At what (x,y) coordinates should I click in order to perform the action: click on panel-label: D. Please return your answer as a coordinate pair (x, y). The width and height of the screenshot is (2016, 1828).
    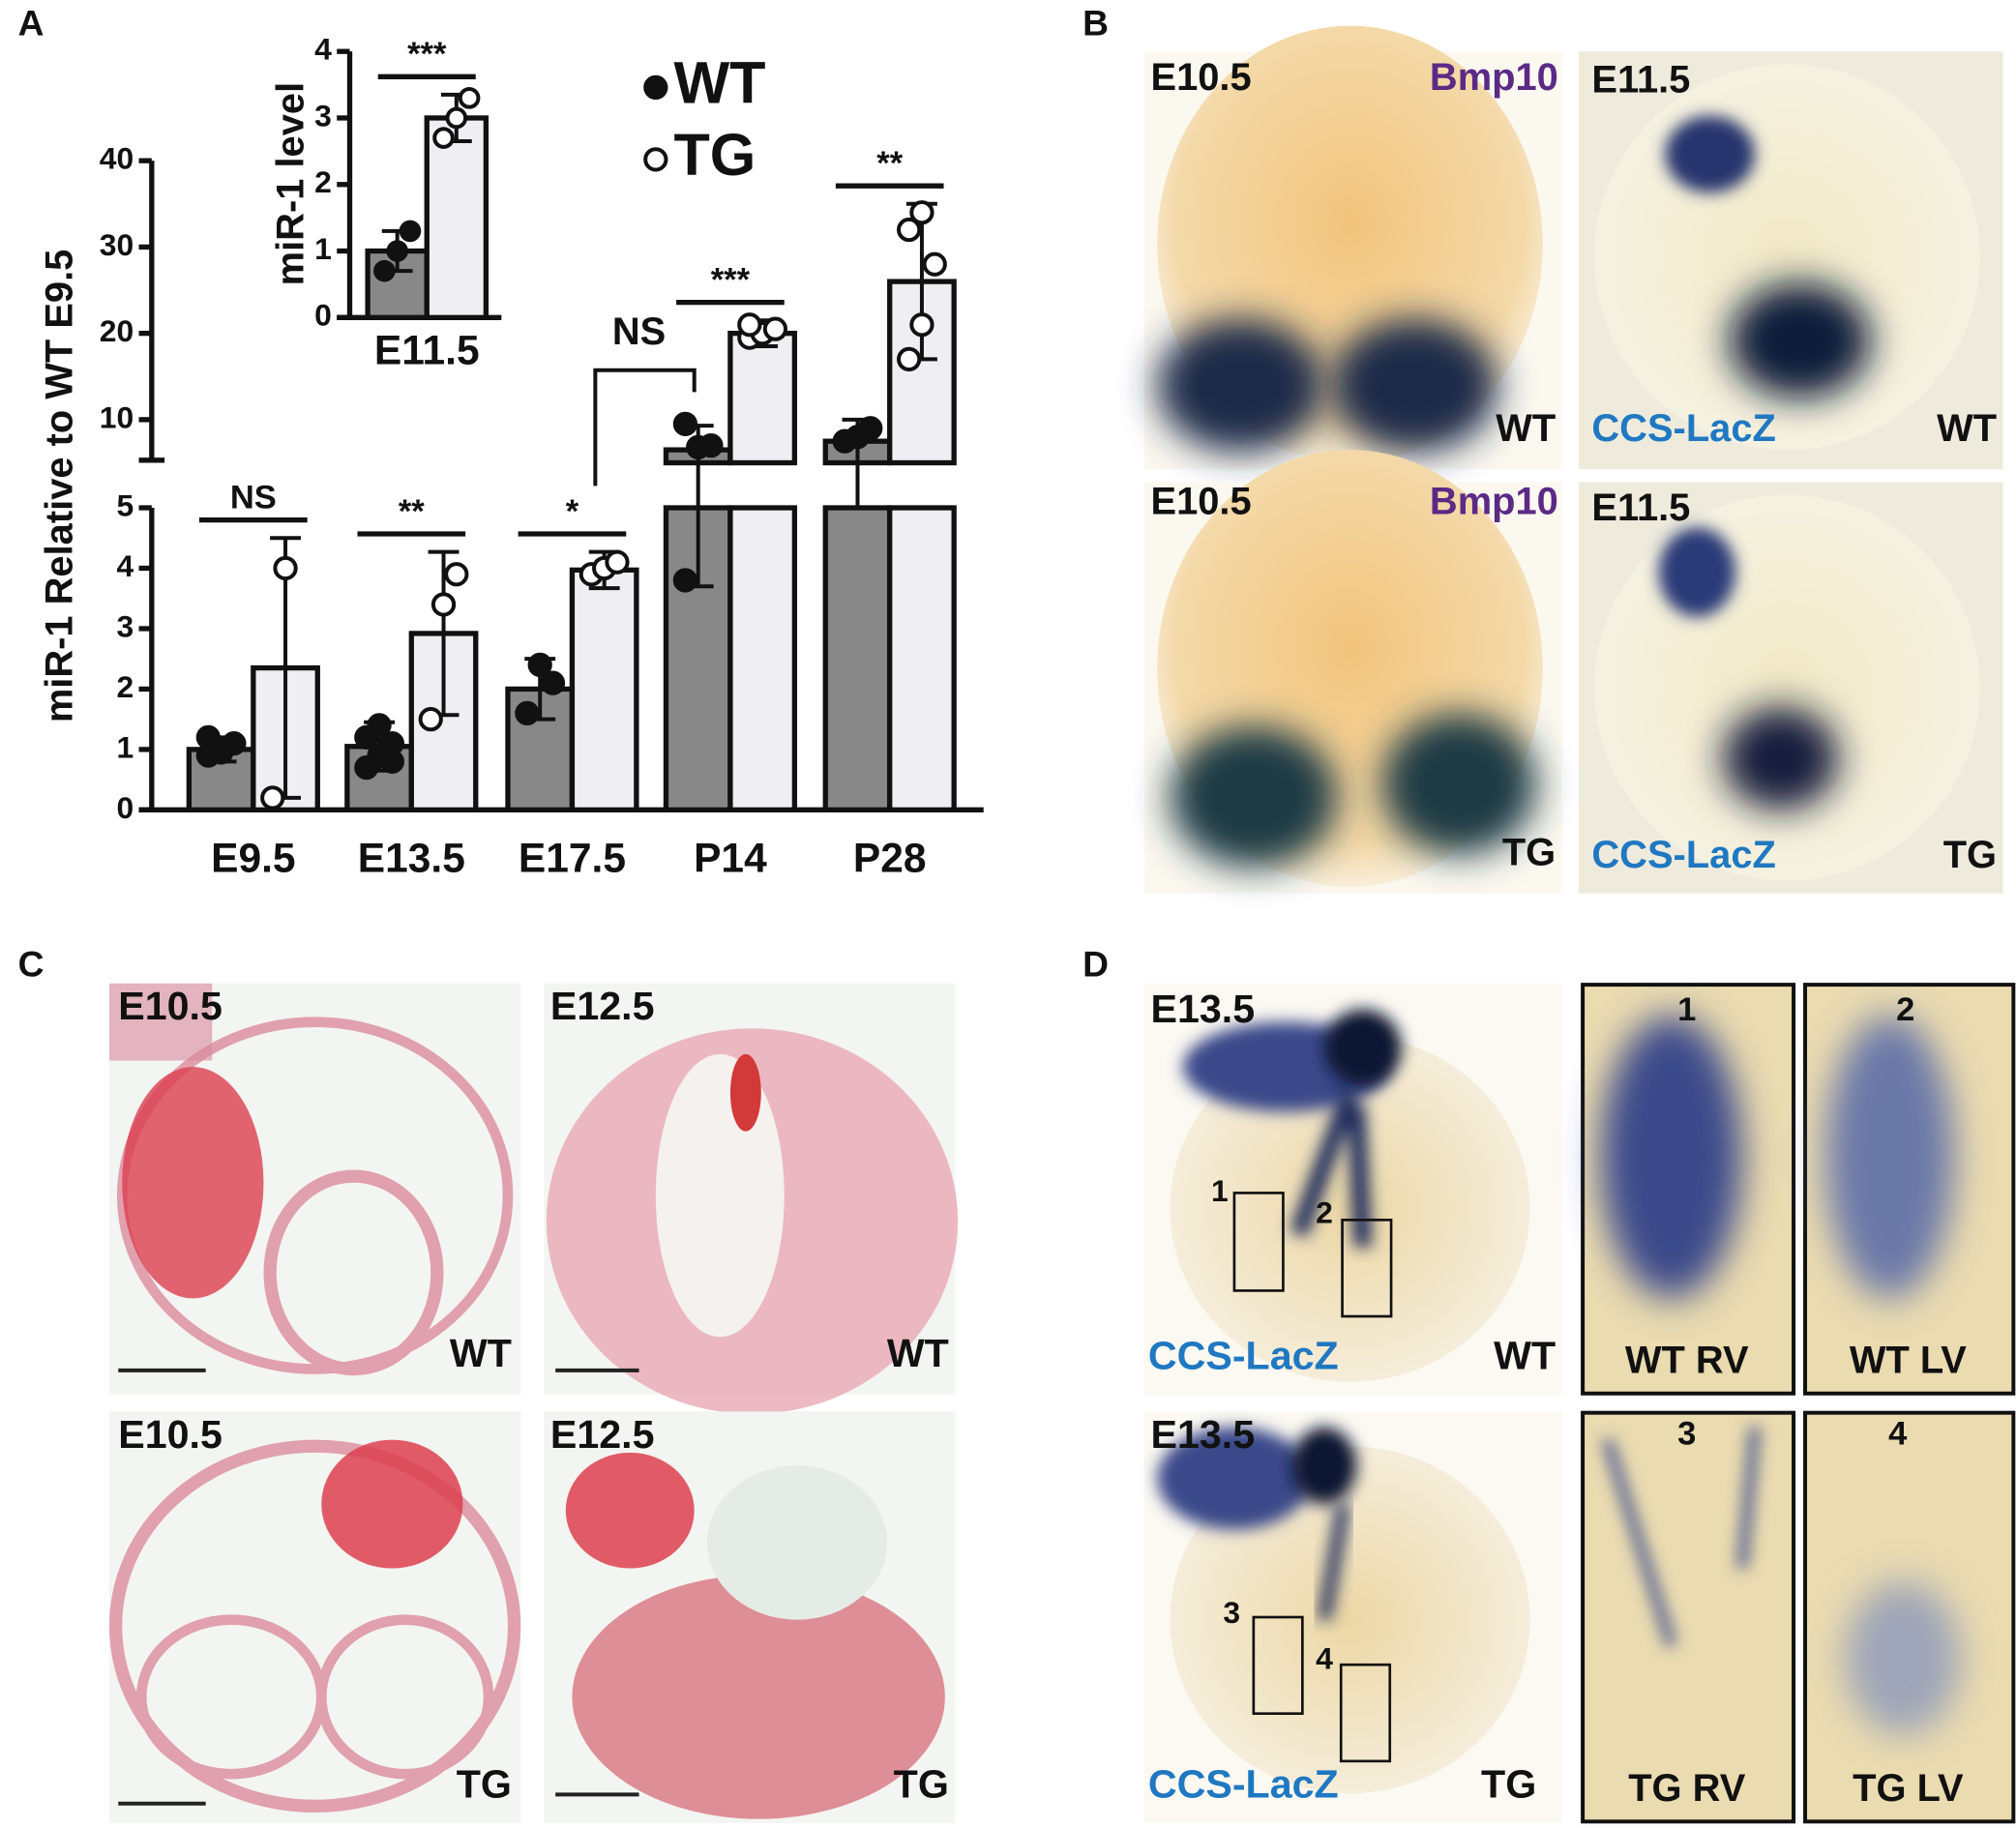
    Looking at the image, I should click on (1095, 963).